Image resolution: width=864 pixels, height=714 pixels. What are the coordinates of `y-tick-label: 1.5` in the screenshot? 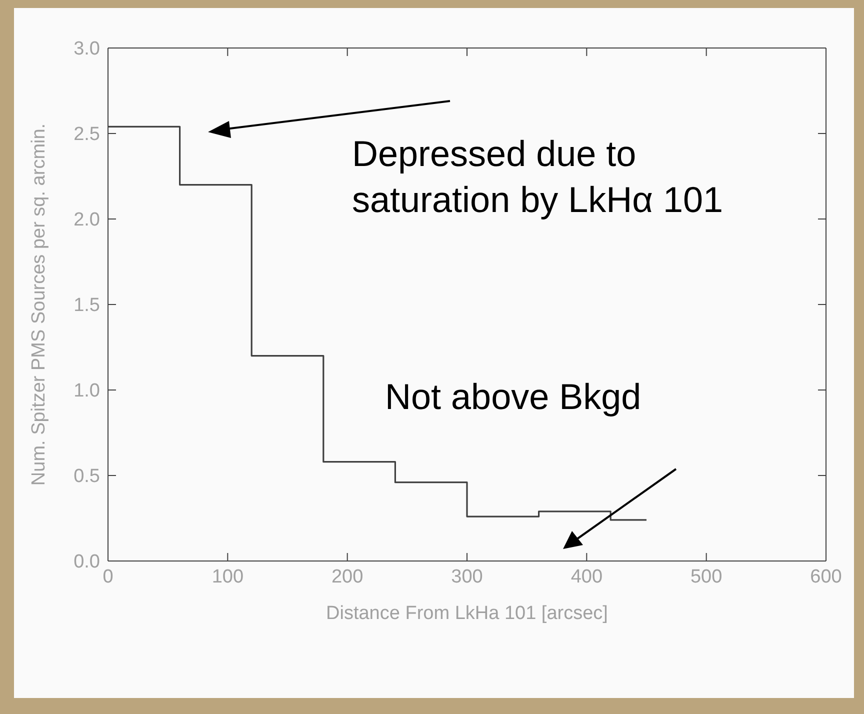 It's located at (87, 305).